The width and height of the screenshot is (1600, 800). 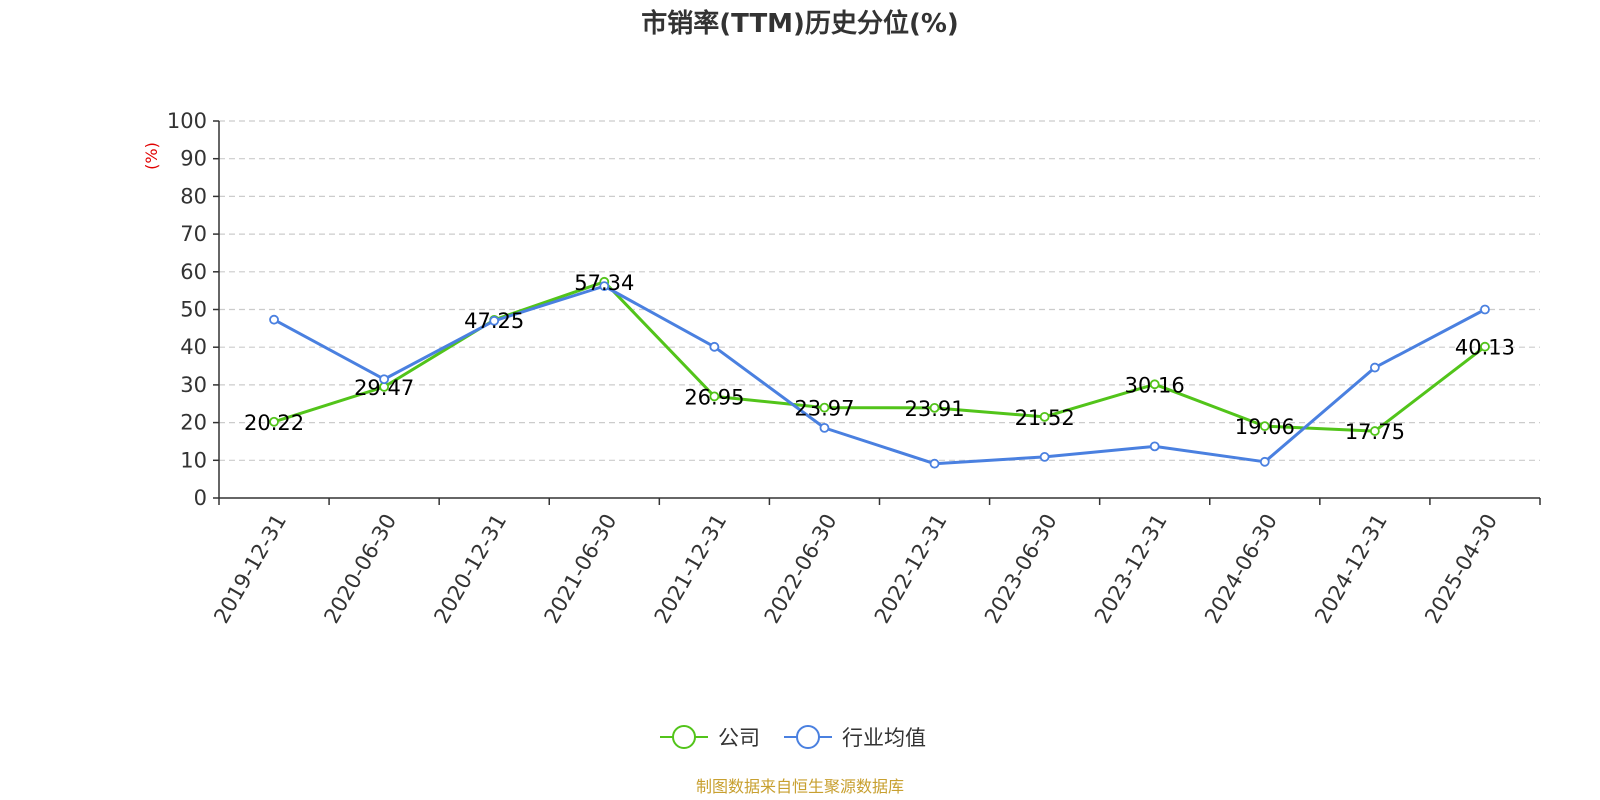 I want to click on y-tick-label: 100, so click(x=187, y=121).